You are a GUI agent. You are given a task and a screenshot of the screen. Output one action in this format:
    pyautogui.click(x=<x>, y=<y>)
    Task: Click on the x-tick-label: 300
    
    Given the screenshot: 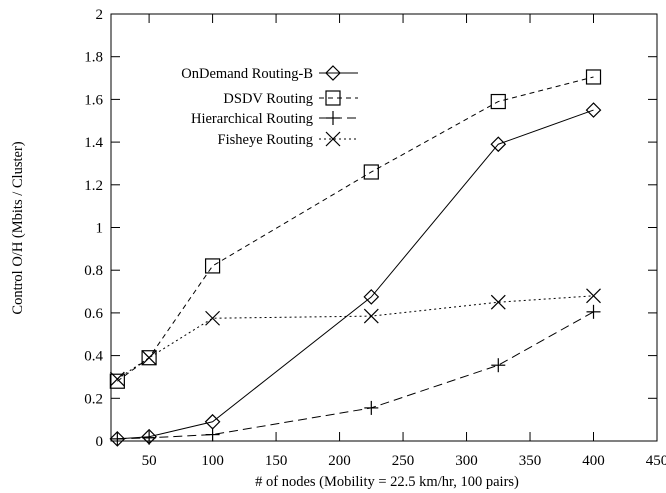 What is the action you would take?
    pyautogui.click(x=466, y=461)
    